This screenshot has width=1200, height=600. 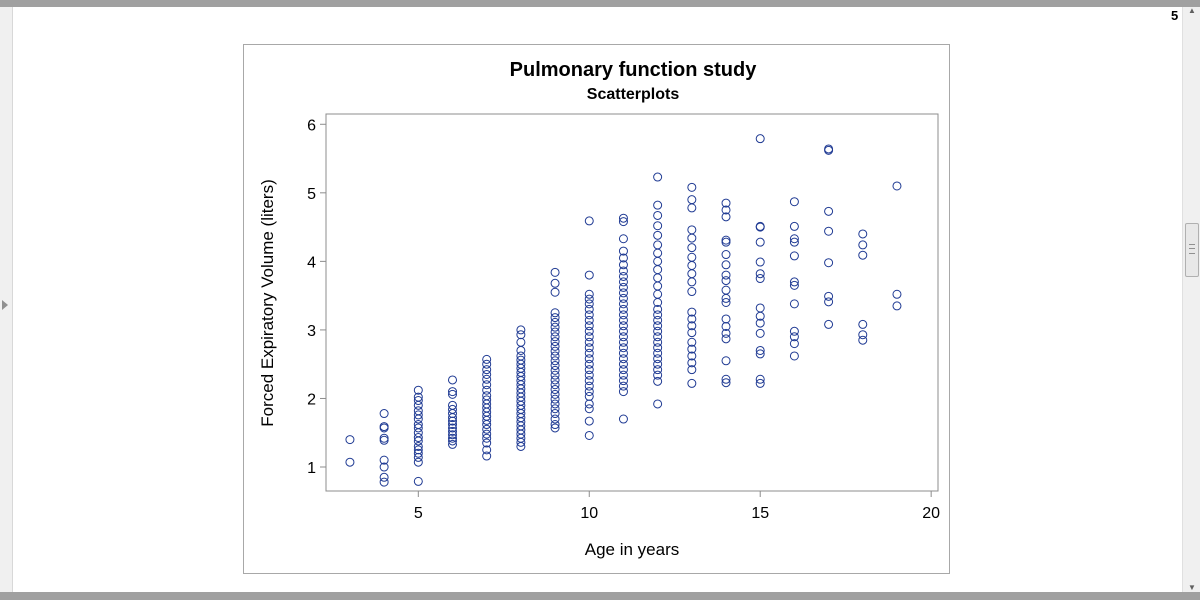 What do you see at coordinates (1175, 15) in the screenshot?
I see `page-number: 5` at bounding box center [1175, 15].